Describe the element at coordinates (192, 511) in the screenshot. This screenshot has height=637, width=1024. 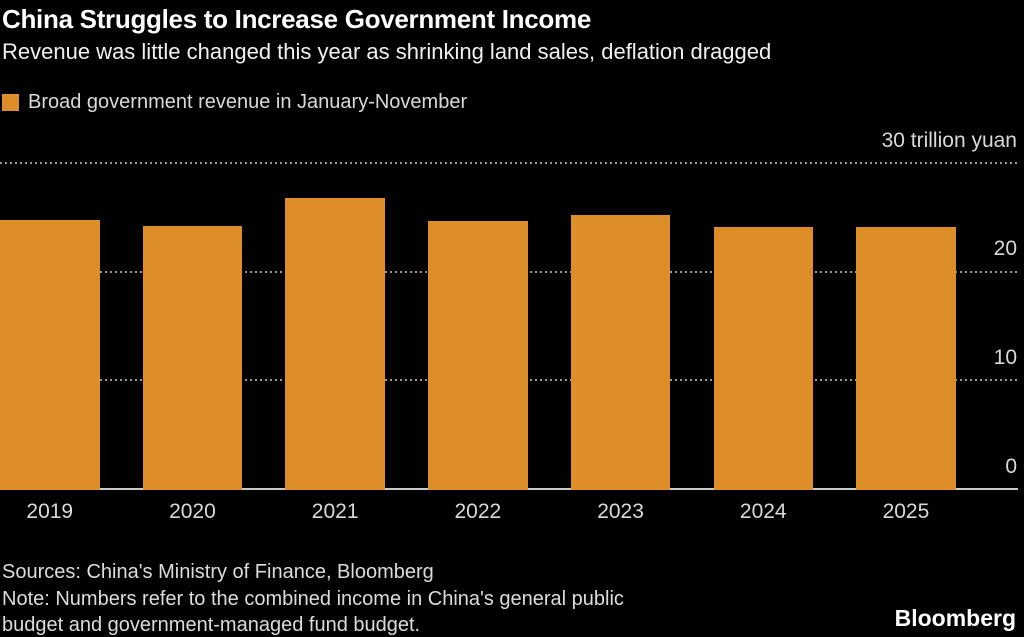
I see `x-tick-label-2020: 2020` at that location.